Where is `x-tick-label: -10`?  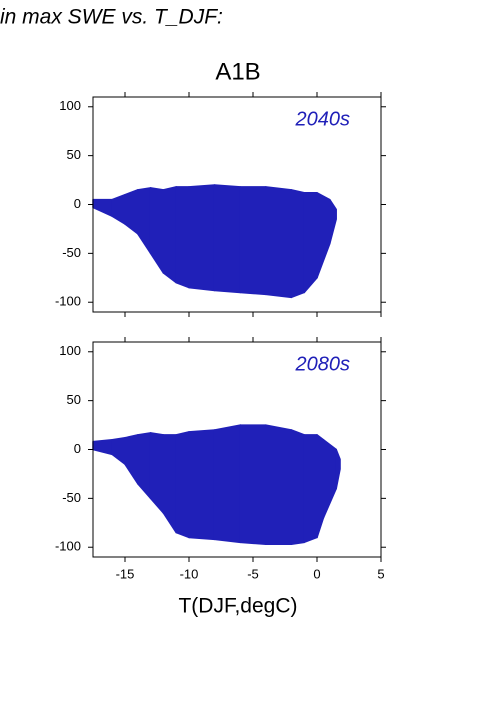
x-tick-label: -10 is located at coordinates (189, 573).